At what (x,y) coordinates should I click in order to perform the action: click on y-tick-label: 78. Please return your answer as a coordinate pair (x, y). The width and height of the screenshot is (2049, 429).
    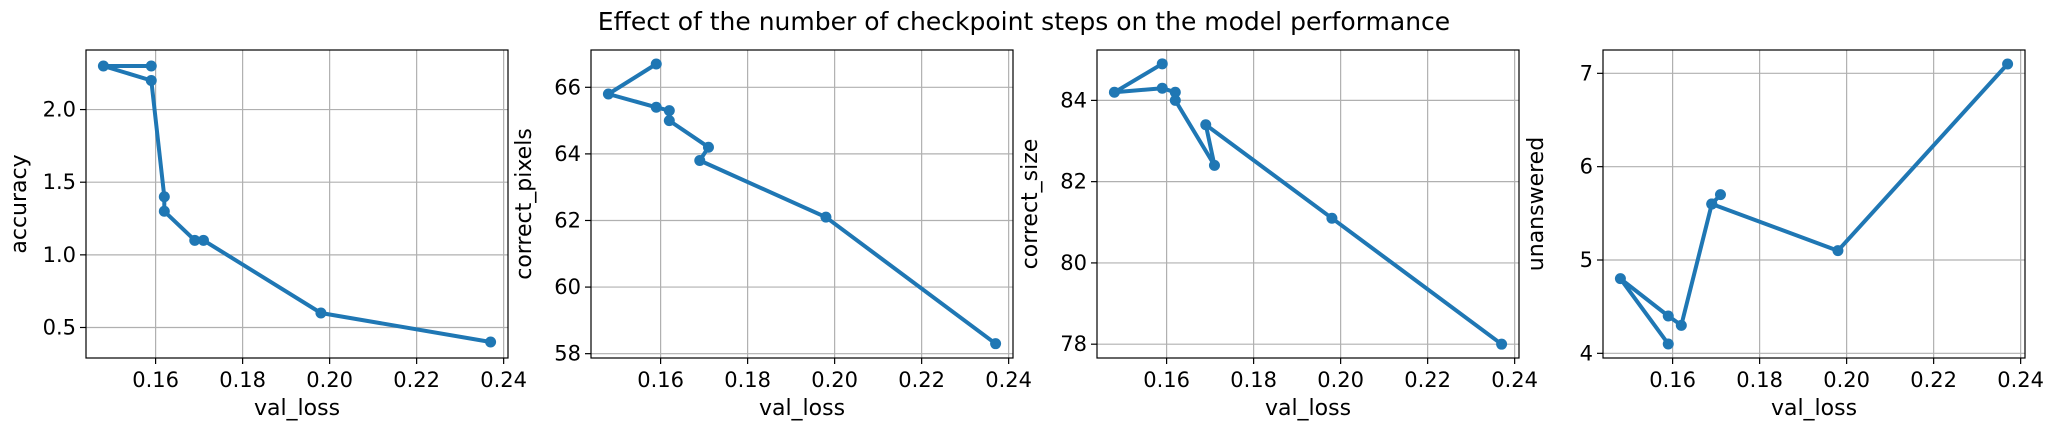
    Looking at the image, I should click on (1073, 344).